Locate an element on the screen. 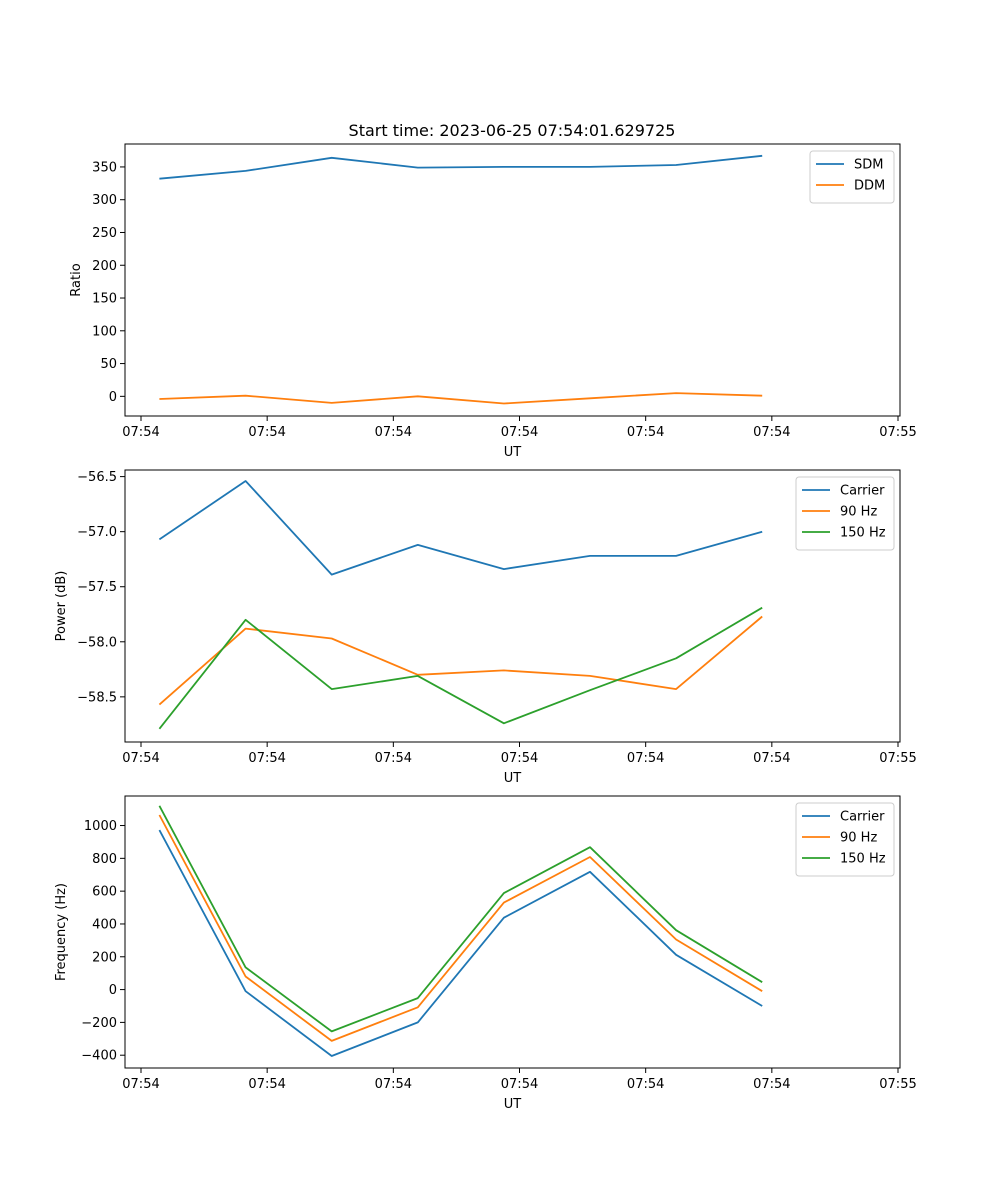 The image size is (1000, 1200). y-tick-label: 1000 is located at coordinates (100, 826).